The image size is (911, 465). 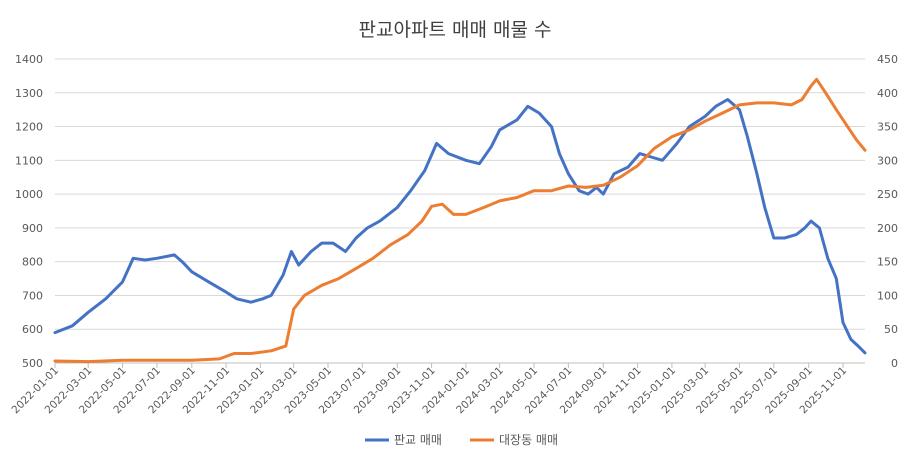 I want to click on y2-tick-label: 450, so click(x=887, y=59).